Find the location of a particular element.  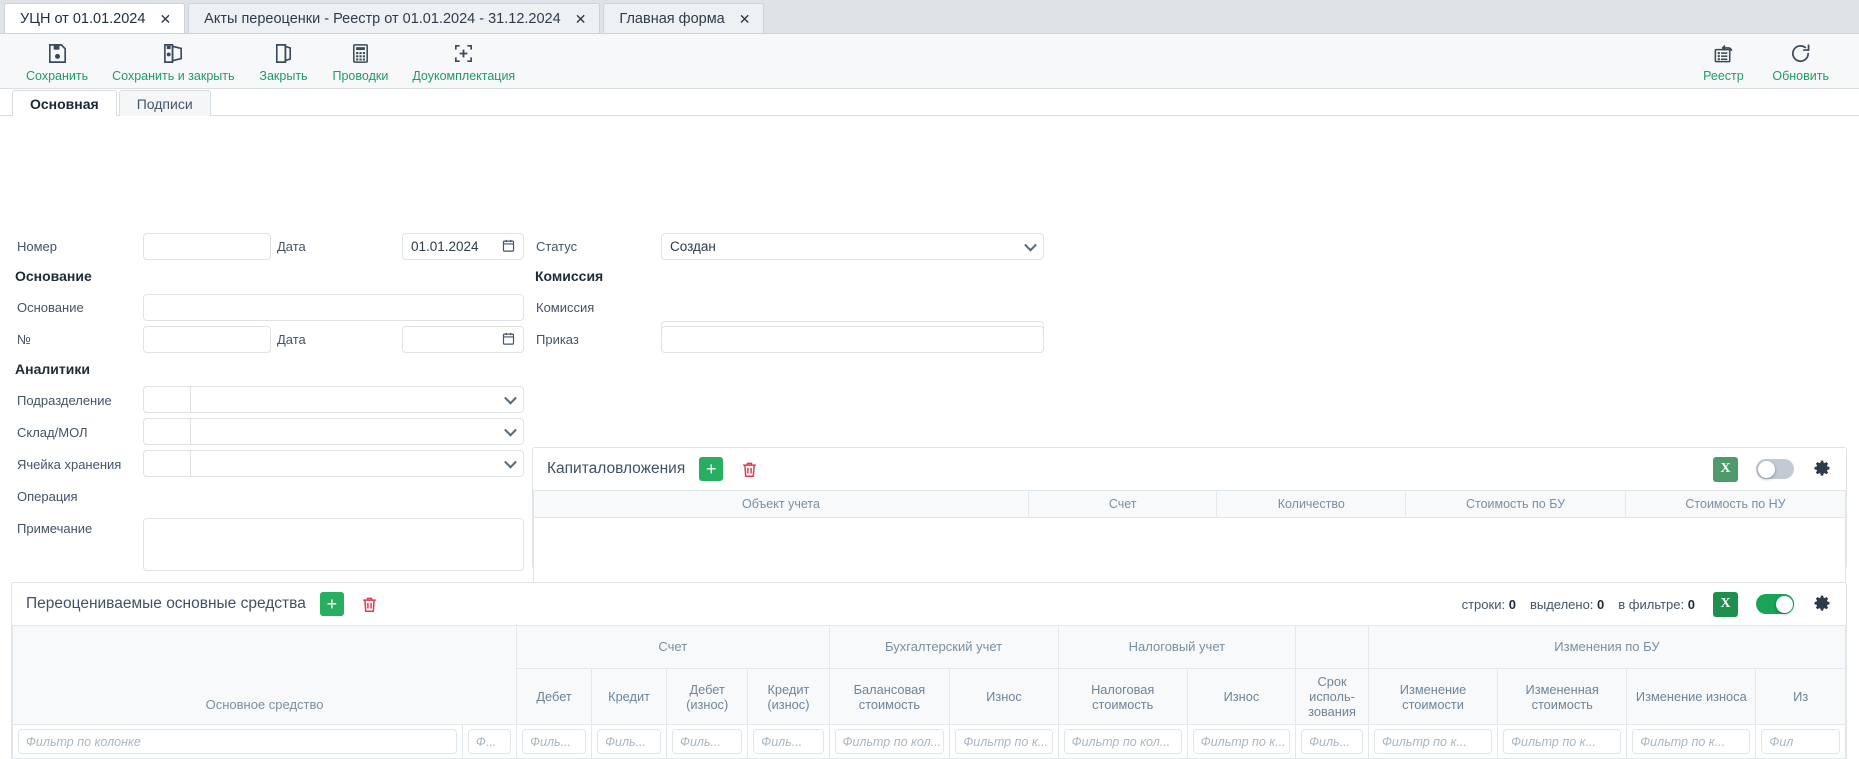

data-input: 01.01.2024 is located at coordinates (463, 246).